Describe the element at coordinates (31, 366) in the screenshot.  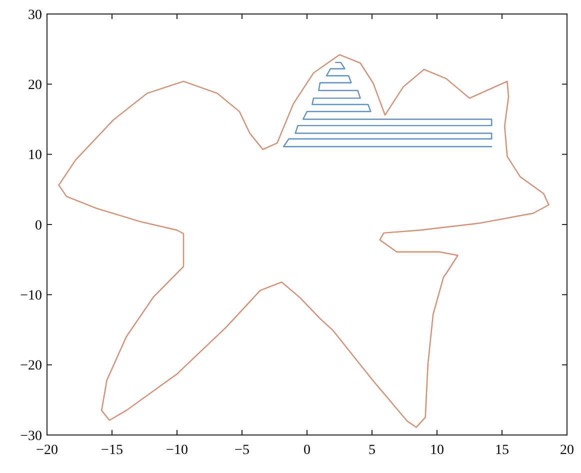
I see `y-tick-label: −20` at that location.